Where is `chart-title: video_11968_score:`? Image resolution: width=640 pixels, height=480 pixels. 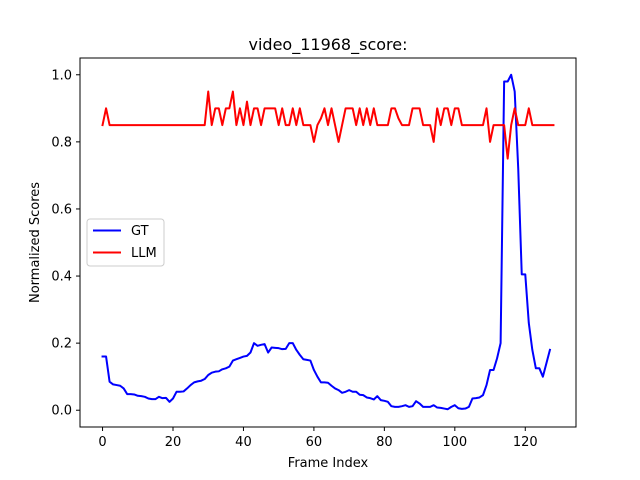 chart-title: video_11968_score: is located at coordinates (328, 45).